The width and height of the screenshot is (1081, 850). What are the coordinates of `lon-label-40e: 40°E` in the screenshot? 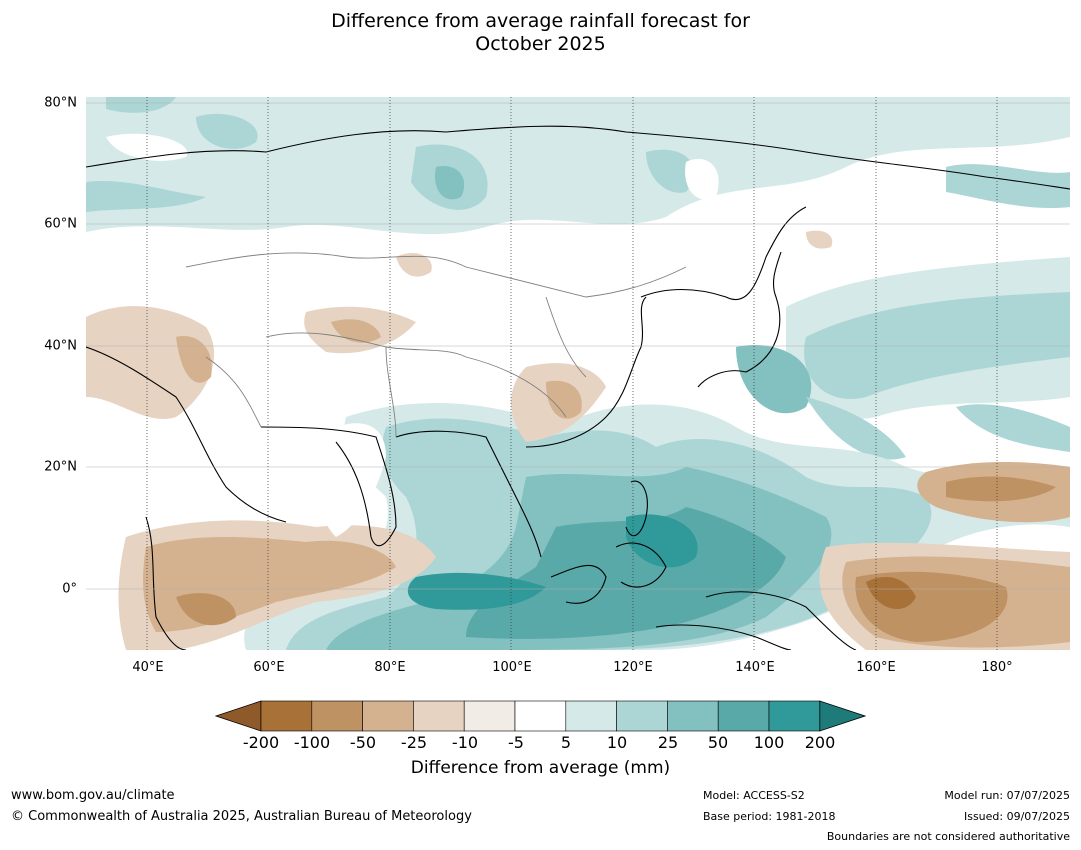 It's located at (148, 667).